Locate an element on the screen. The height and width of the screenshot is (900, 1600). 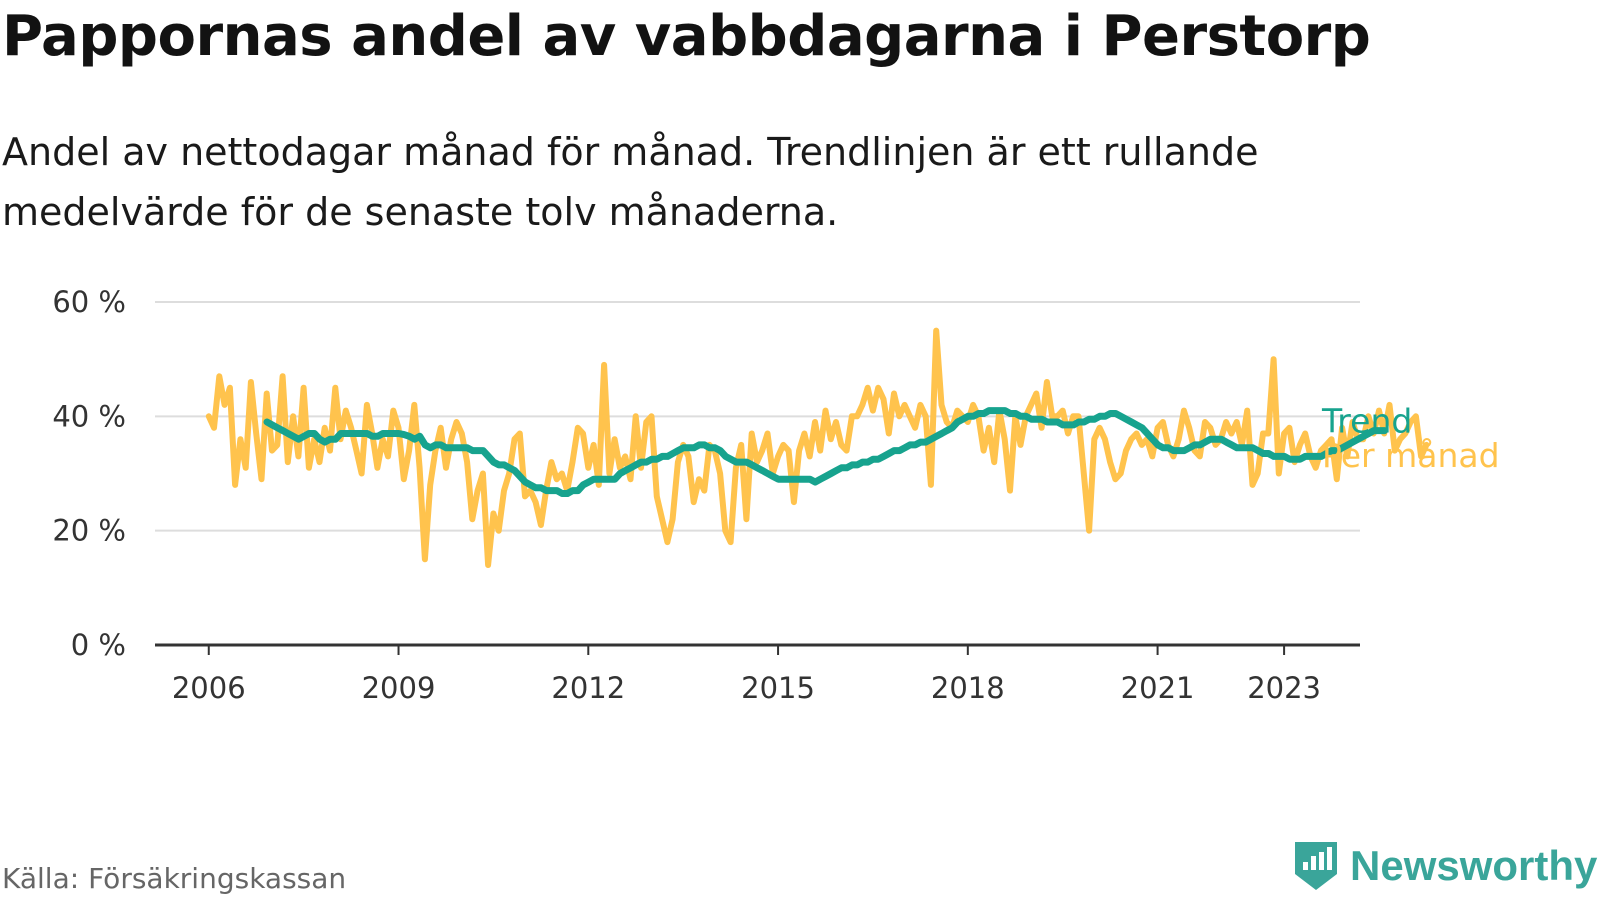
x-tick-label: 2015 is located at coordinates (778, 688).